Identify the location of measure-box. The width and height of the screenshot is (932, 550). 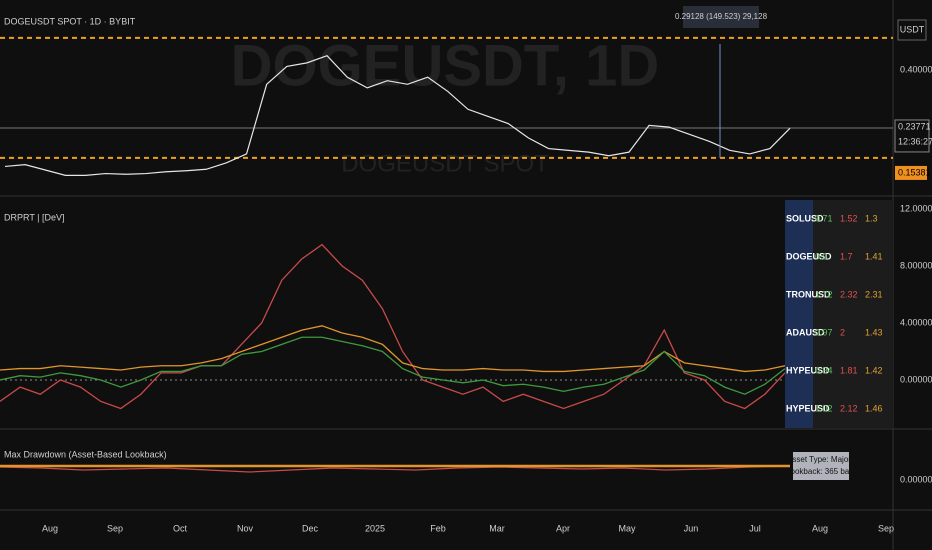
(721, 17).